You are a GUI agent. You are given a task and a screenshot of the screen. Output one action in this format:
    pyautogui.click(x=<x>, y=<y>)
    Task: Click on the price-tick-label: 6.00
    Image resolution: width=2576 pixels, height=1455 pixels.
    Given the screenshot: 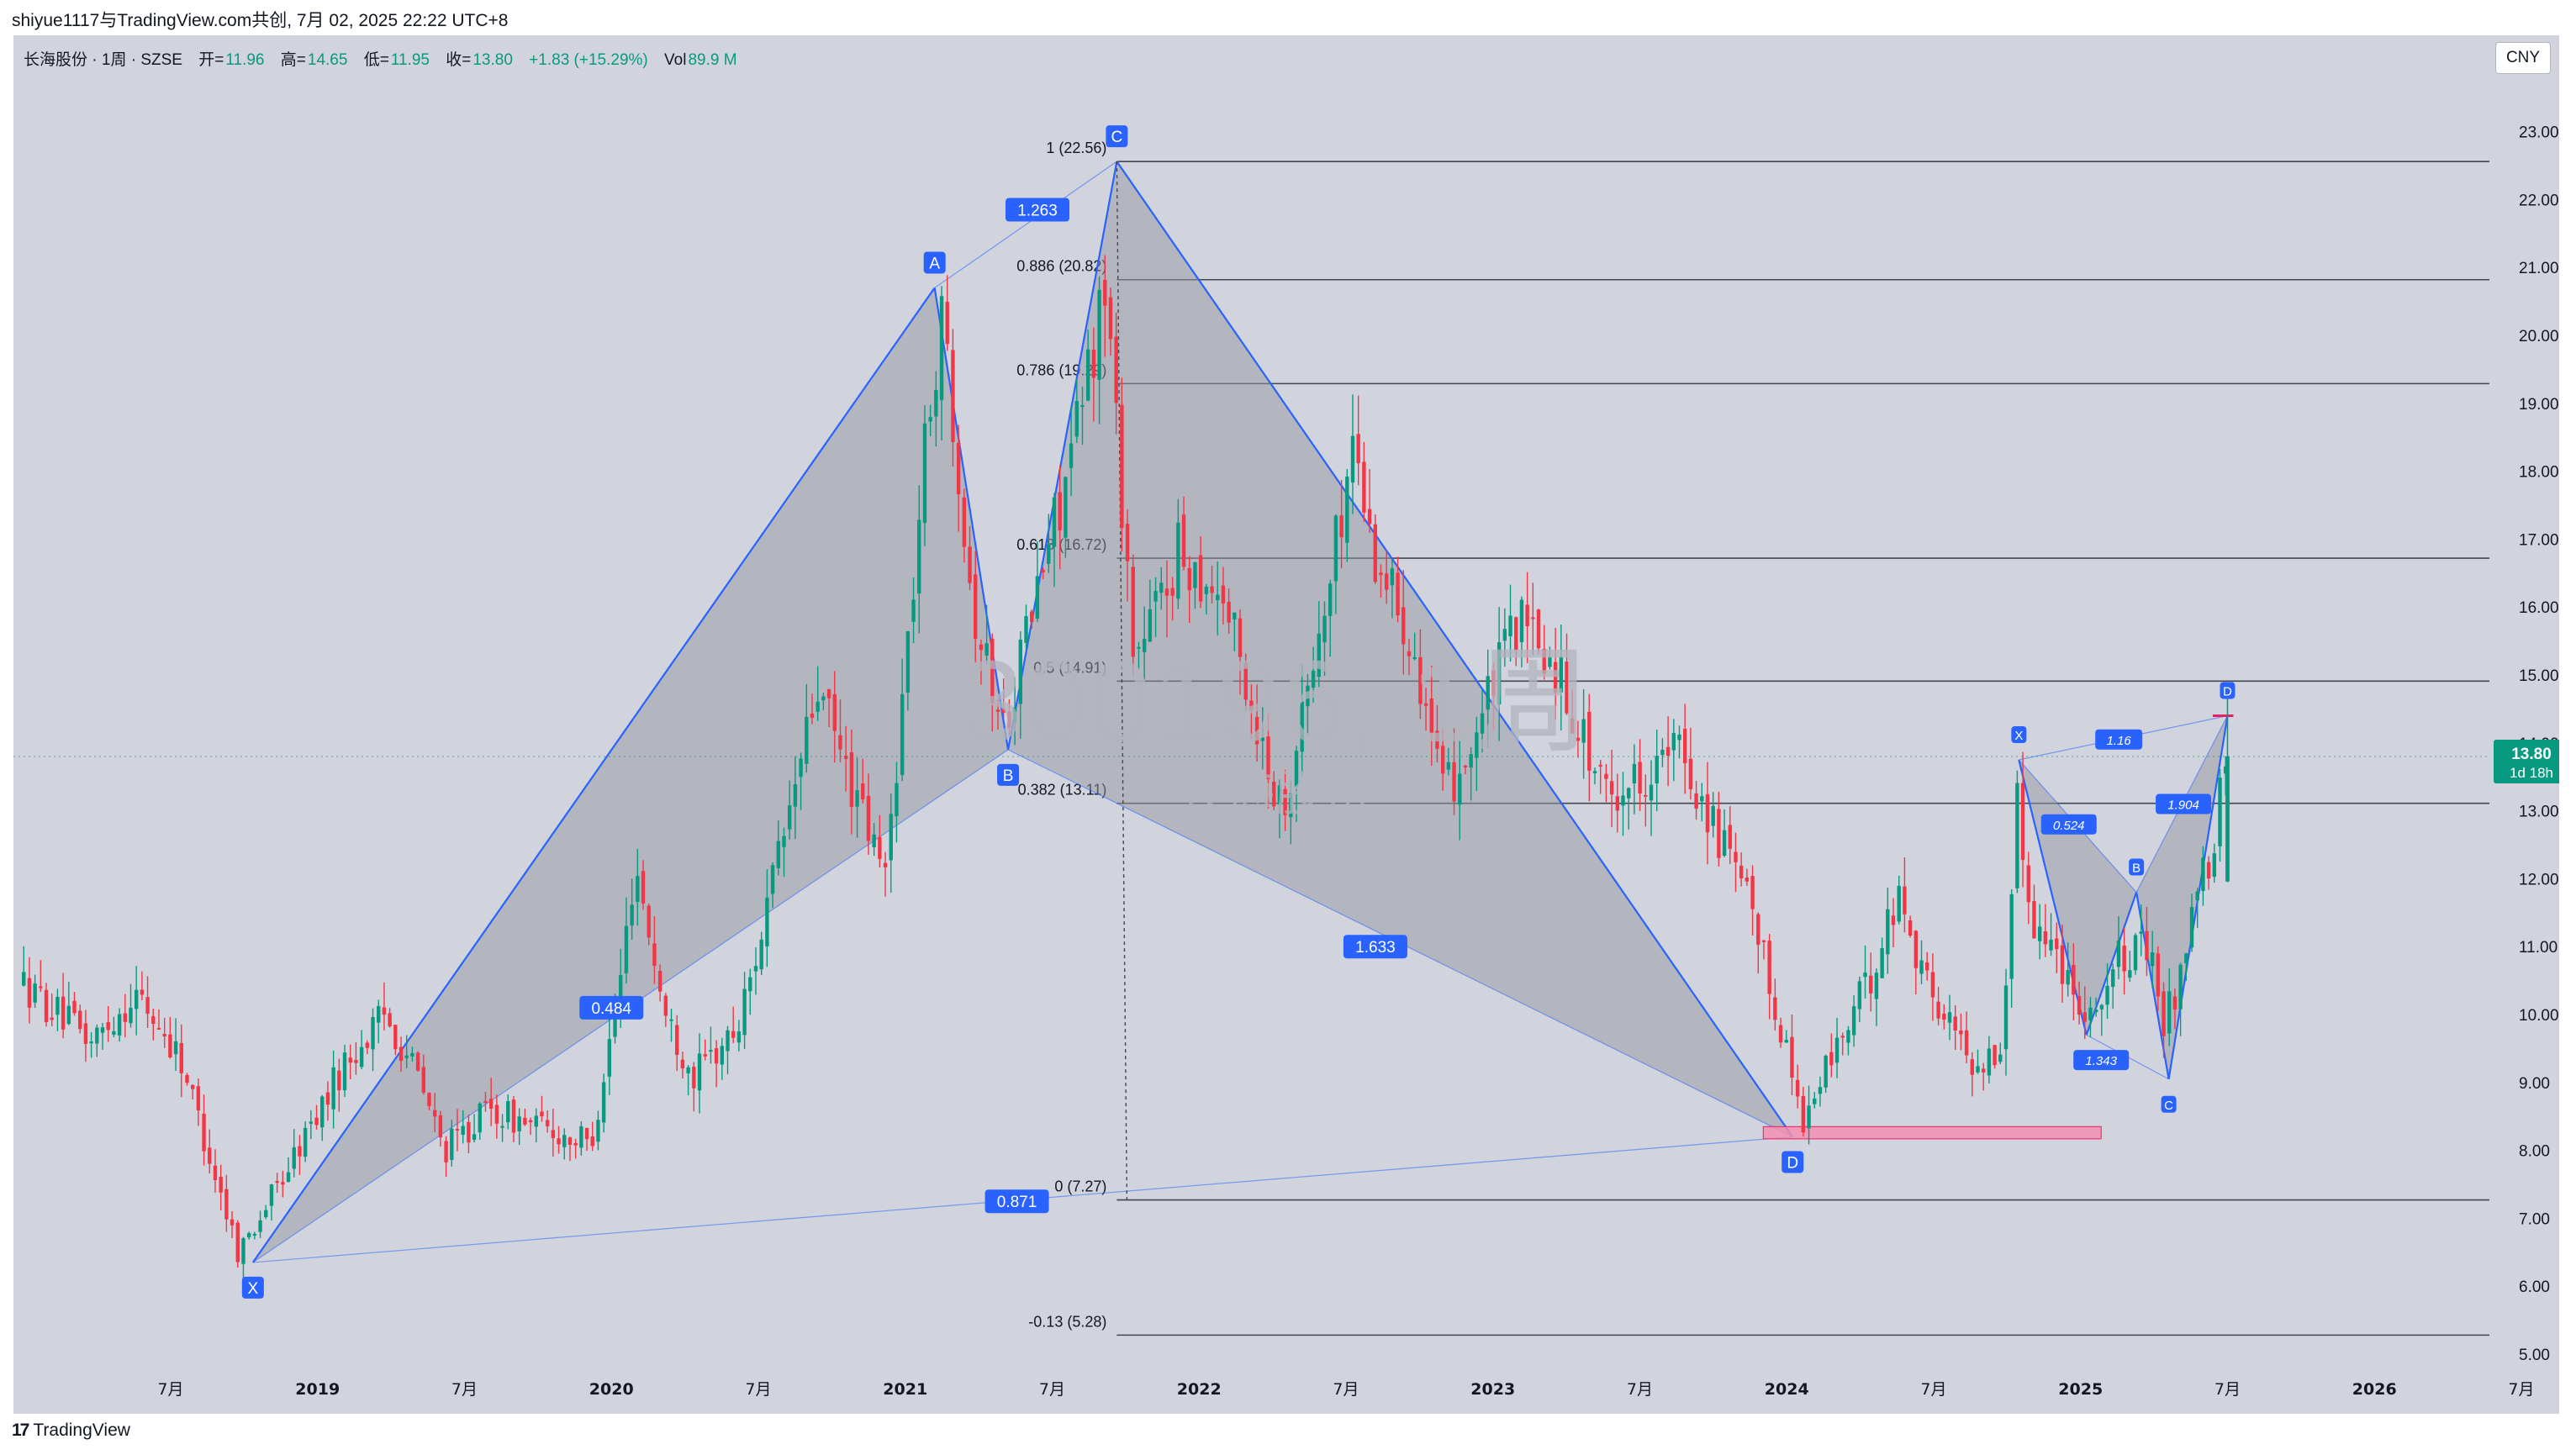 What is the action you would take?
    pyautogui.click(x=2534, y=1287)
    